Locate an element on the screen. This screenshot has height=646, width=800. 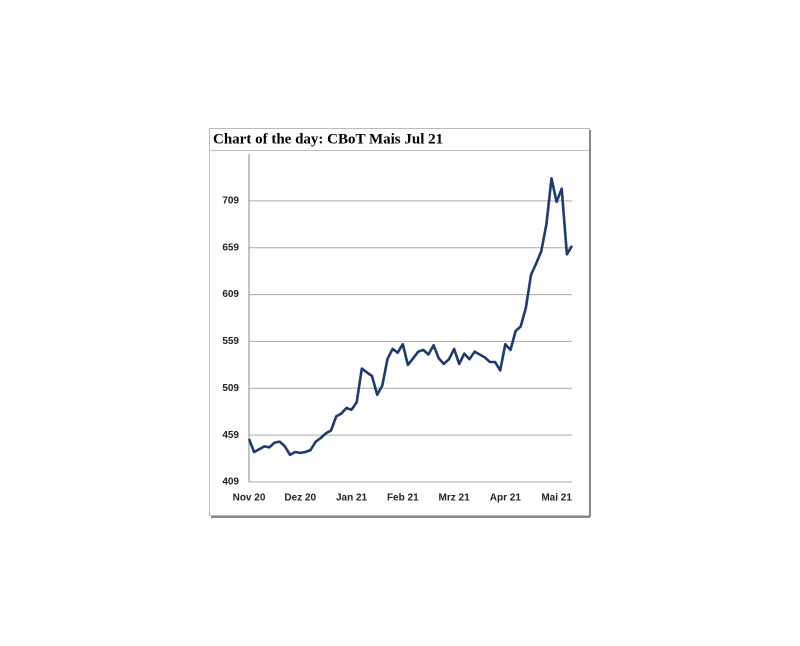
chart-title: Chart of the day: CBoT Mais Jul 21 is located at coordinates (328, 139).